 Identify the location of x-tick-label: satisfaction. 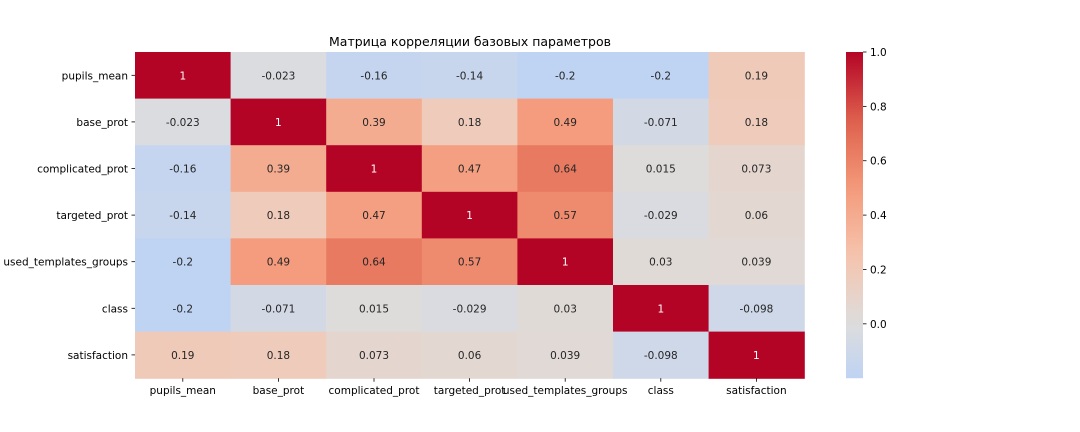
(756, 391).